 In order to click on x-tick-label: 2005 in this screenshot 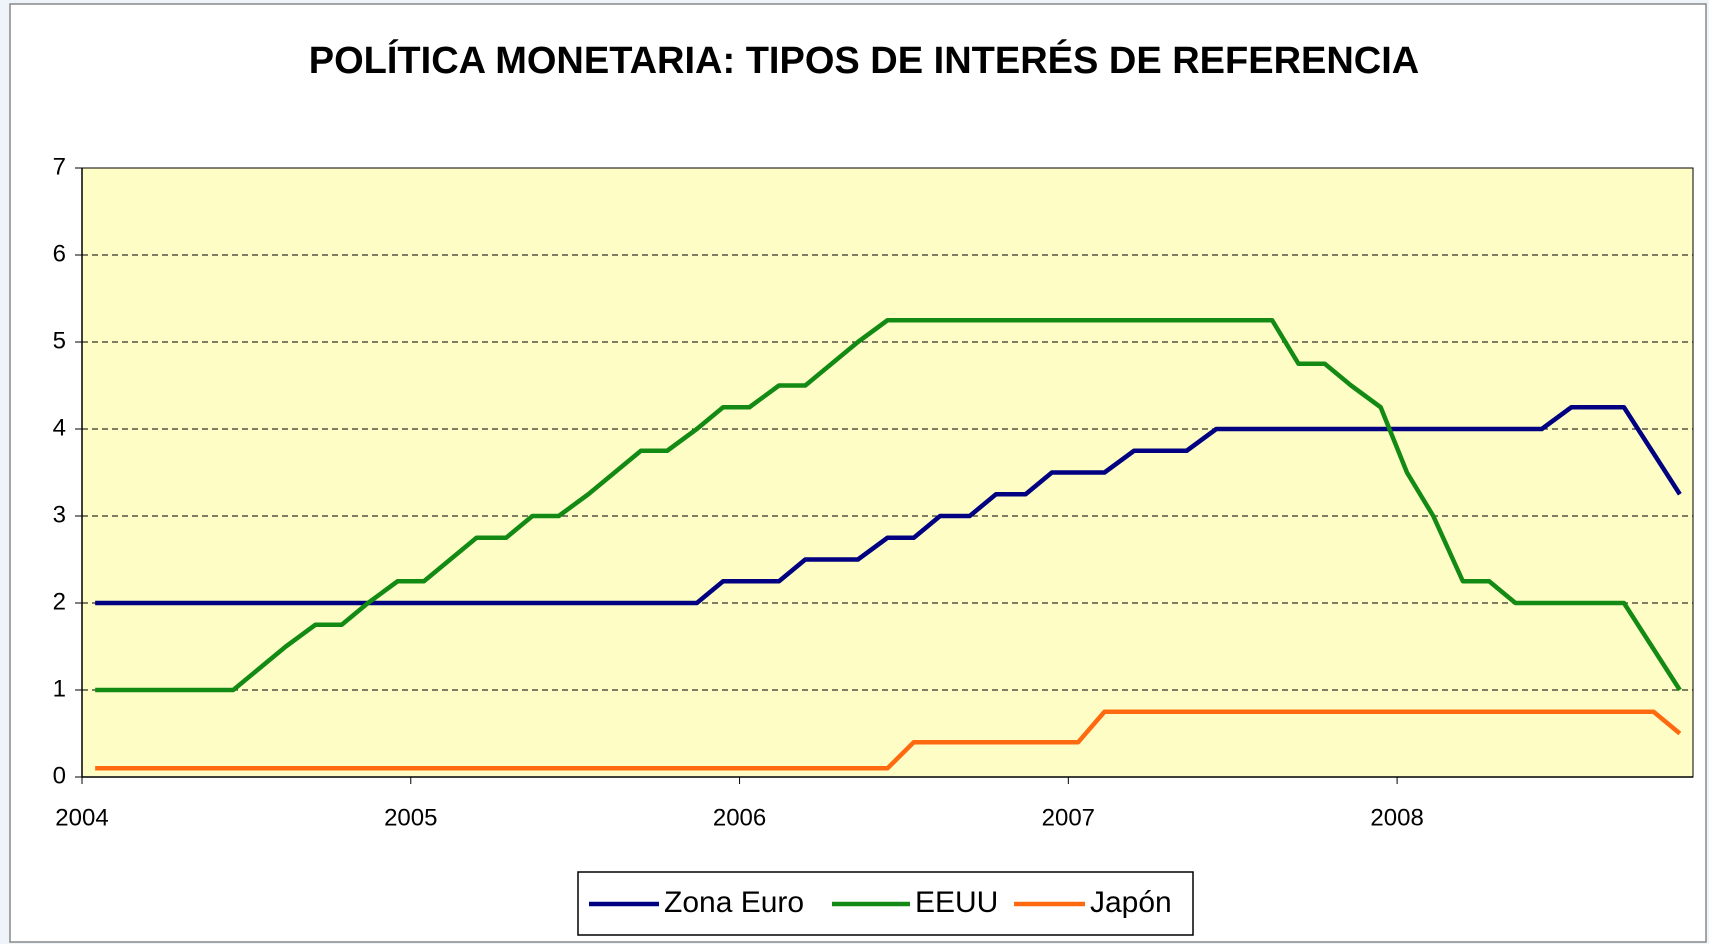, I will do `click(410, 817)`.